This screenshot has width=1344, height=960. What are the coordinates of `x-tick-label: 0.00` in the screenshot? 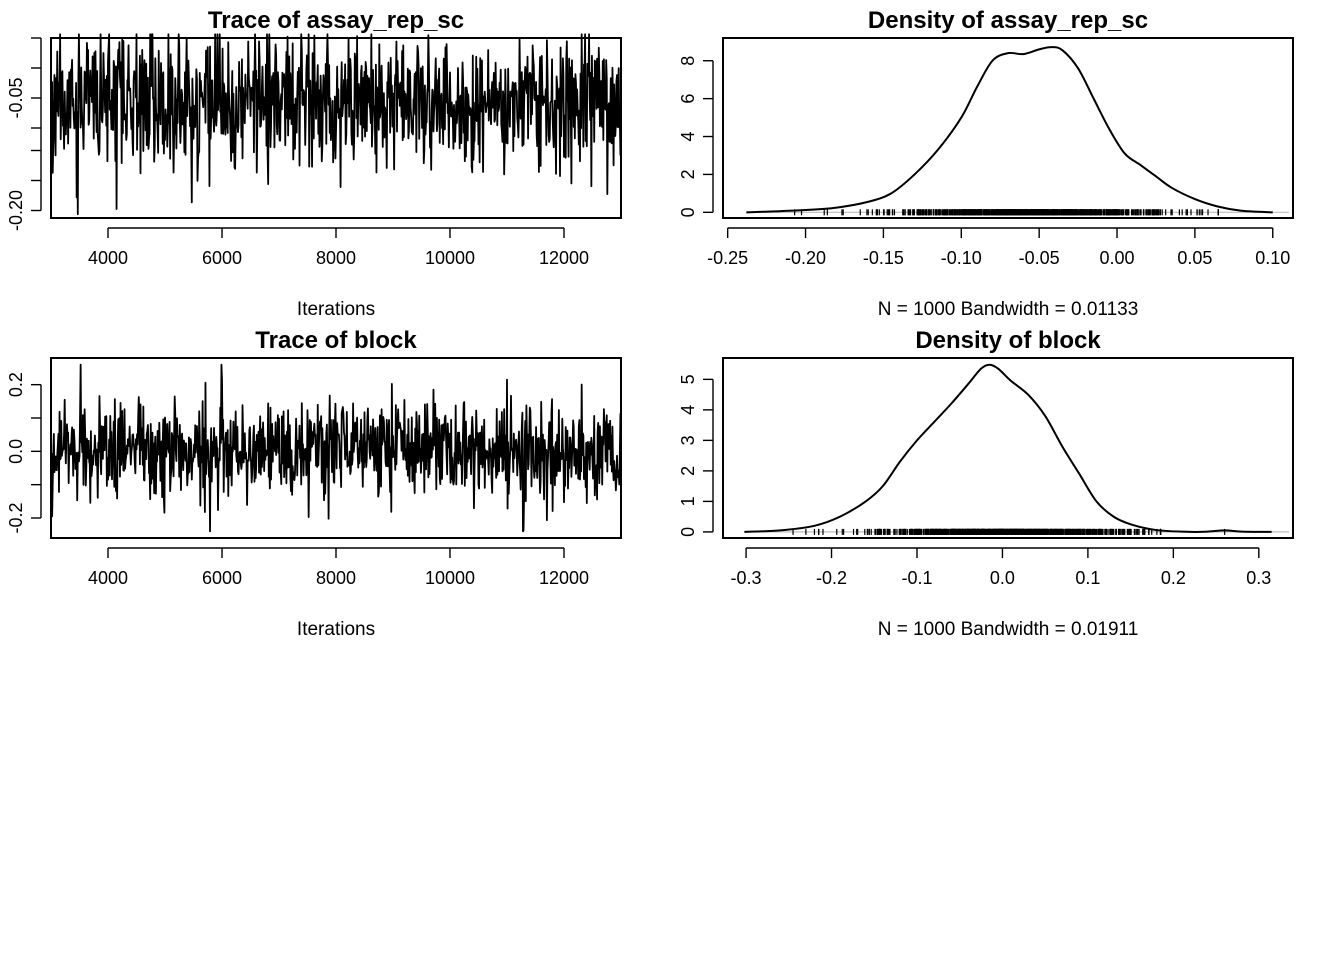 It's located at (1116, 258).